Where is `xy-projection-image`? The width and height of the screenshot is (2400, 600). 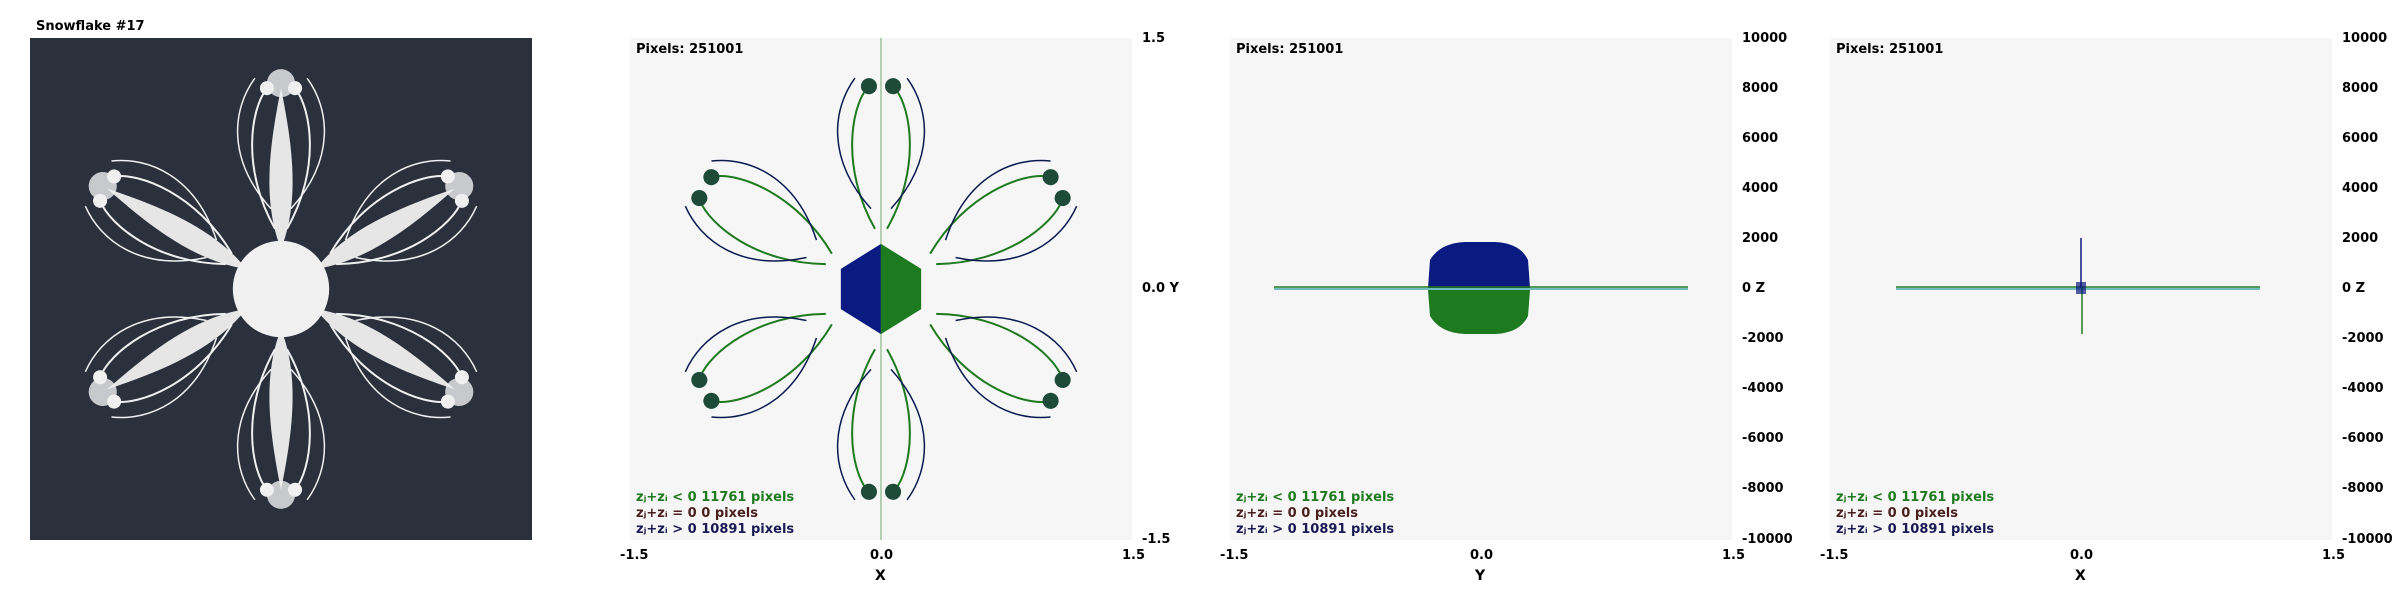 xy-projection-image is located at coordinates (881, 289).